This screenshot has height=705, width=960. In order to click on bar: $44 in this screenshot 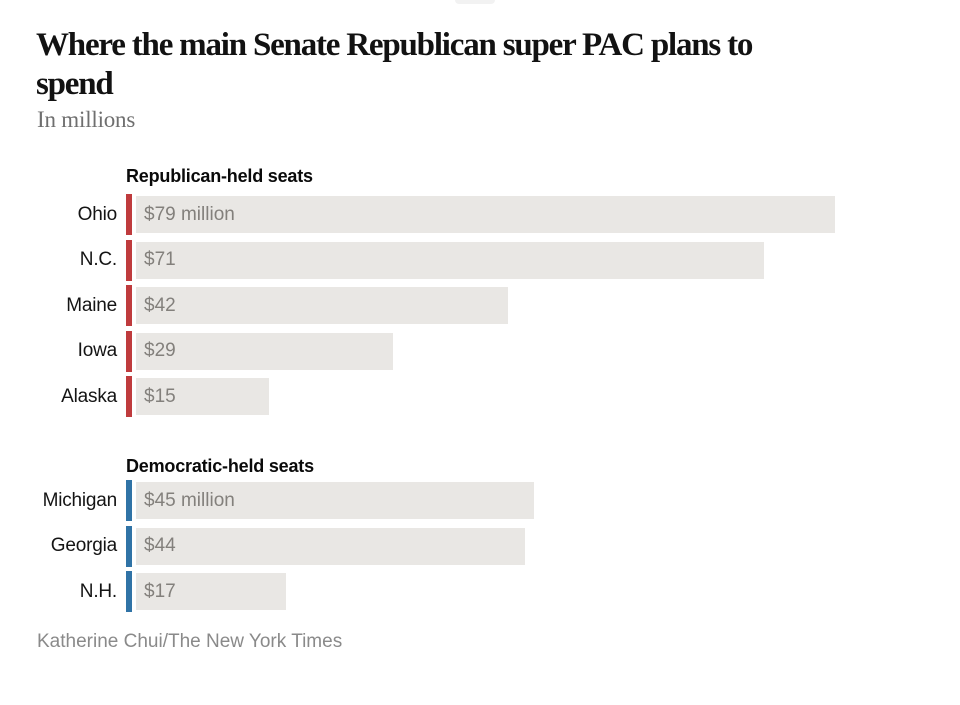, I will do `click(330, 546)`.